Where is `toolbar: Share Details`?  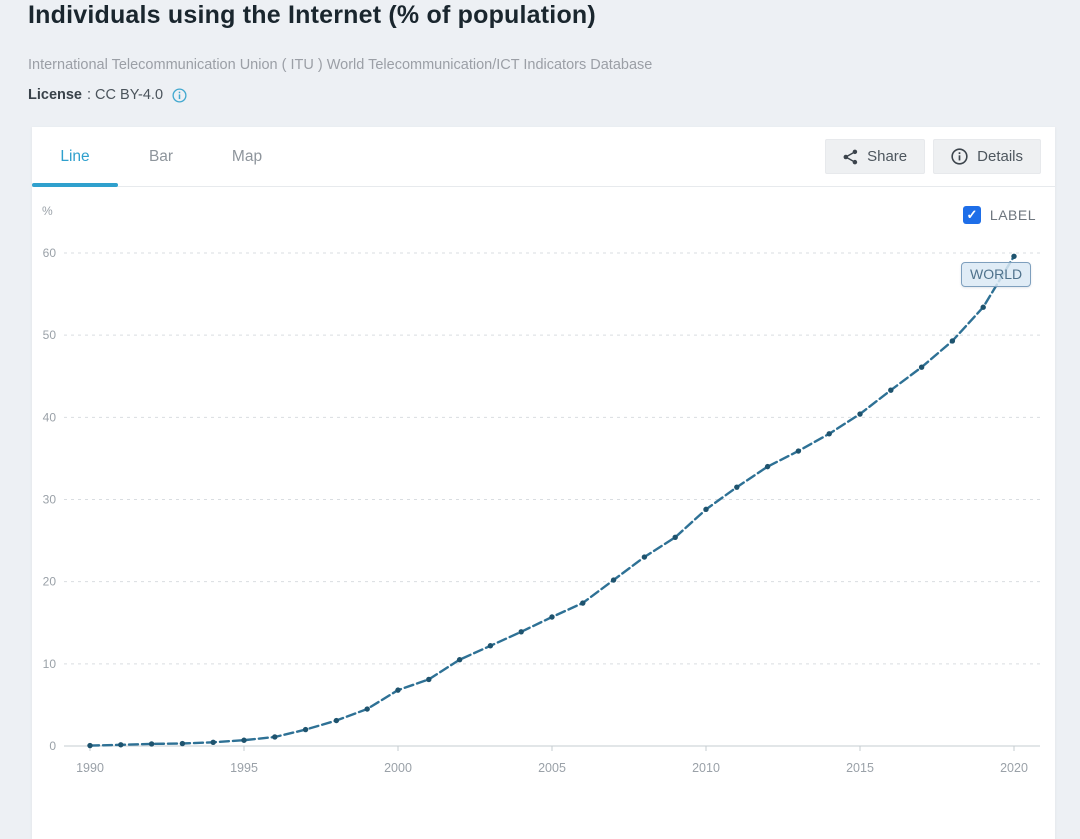
toolbar: Share Details is located at coordinates (933, 156).